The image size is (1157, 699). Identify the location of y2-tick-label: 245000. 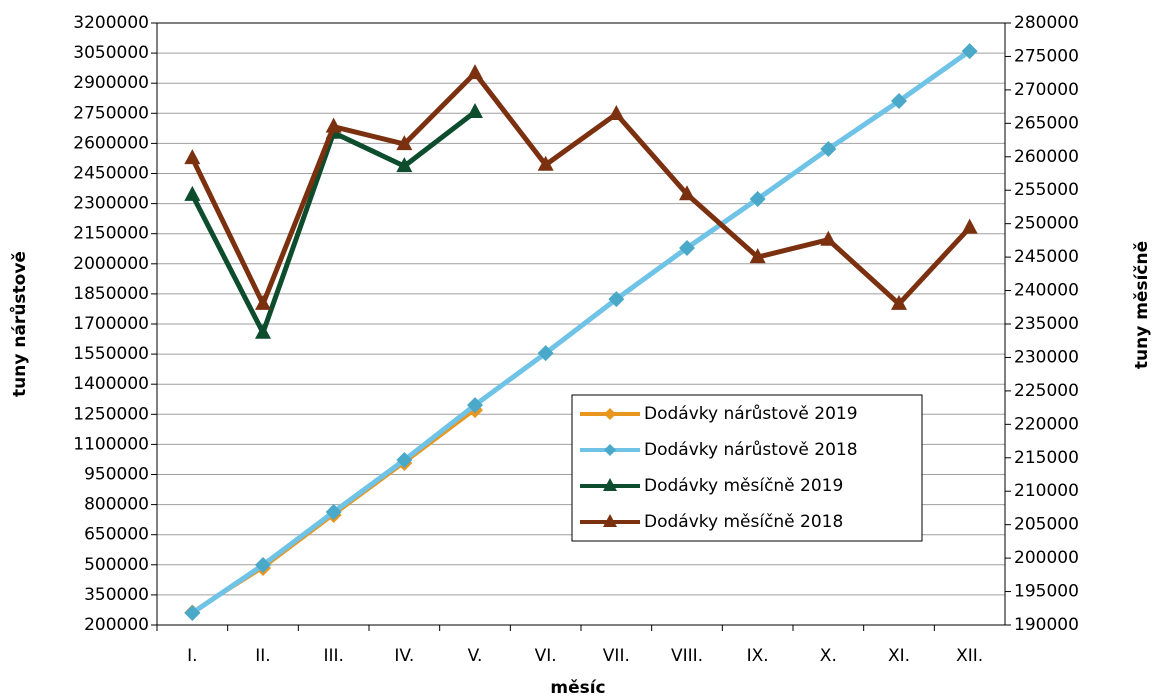
(1046, 257).